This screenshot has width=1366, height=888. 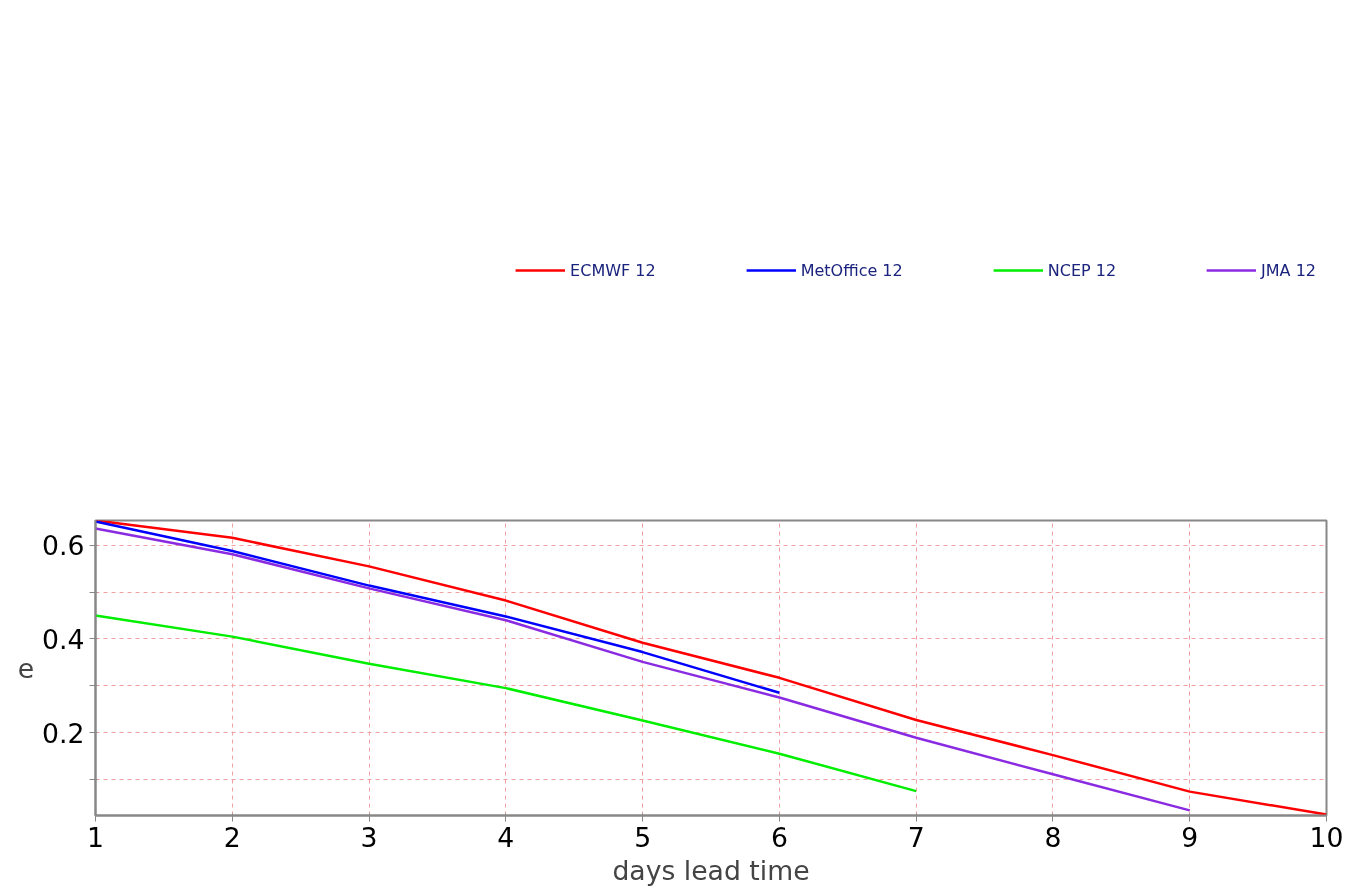 What do you see at coordinates (232, 837) in the screenshot?
I see `x-tick-label: 2` at bounding box center [232, 837].